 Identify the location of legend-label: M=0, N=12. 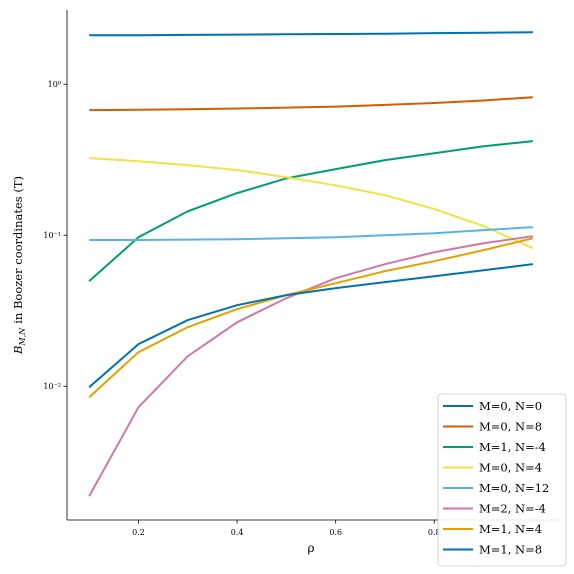
(514, 488).